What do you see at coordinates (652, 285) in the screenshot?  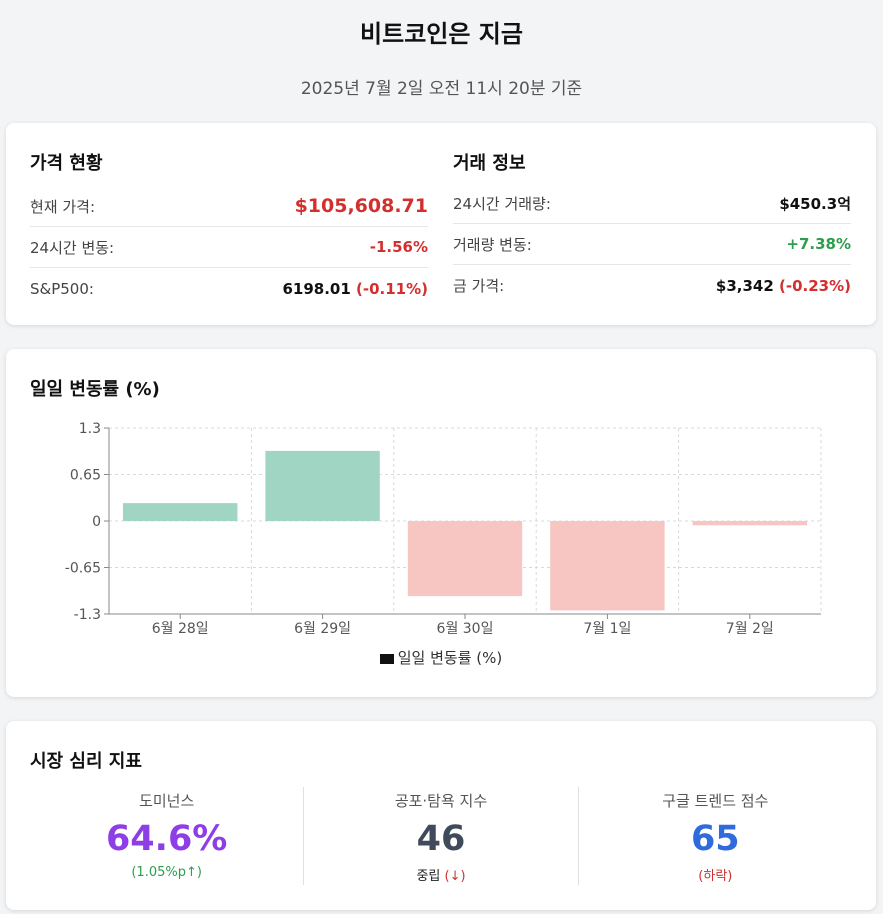 I see `gold-price-row: 금 가격: $3,342 (-0.23%)` at bounding box center [652, 285].